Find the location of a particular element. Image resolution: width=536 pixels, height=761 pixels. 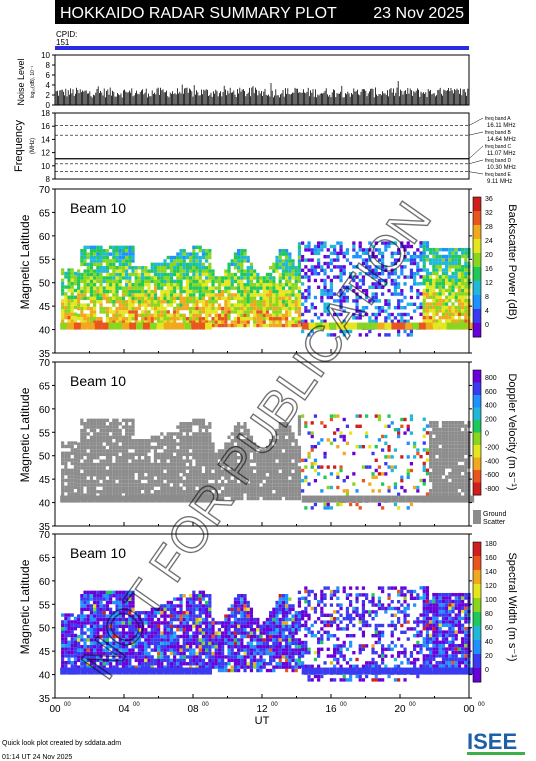

frequency-band-leader is located at coordinates (476, 162).